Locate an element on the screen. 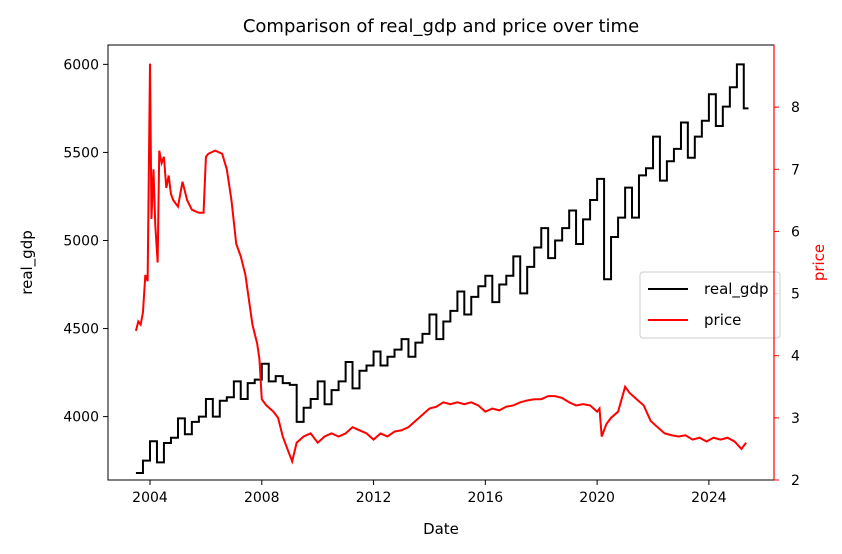 Image resolution: width=842 pixels, height=554 pixels. left-y-axis: 4000 4500 5000 5500 6000 is located at coordinates (85, 241).